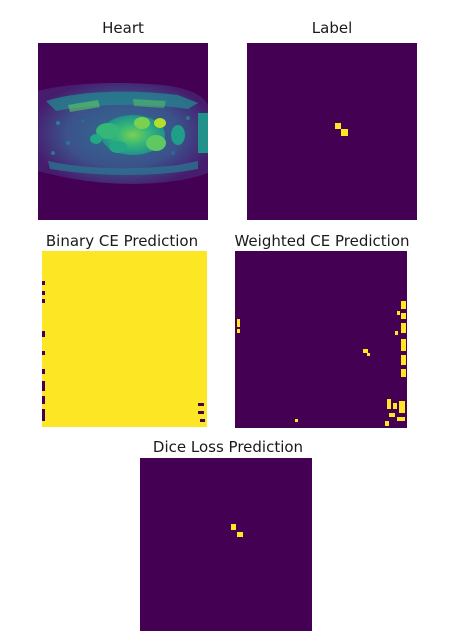 The width and height of the screenshot is (468, 631). I want to click on binary-ce-prediction-image, so click(124, 339).